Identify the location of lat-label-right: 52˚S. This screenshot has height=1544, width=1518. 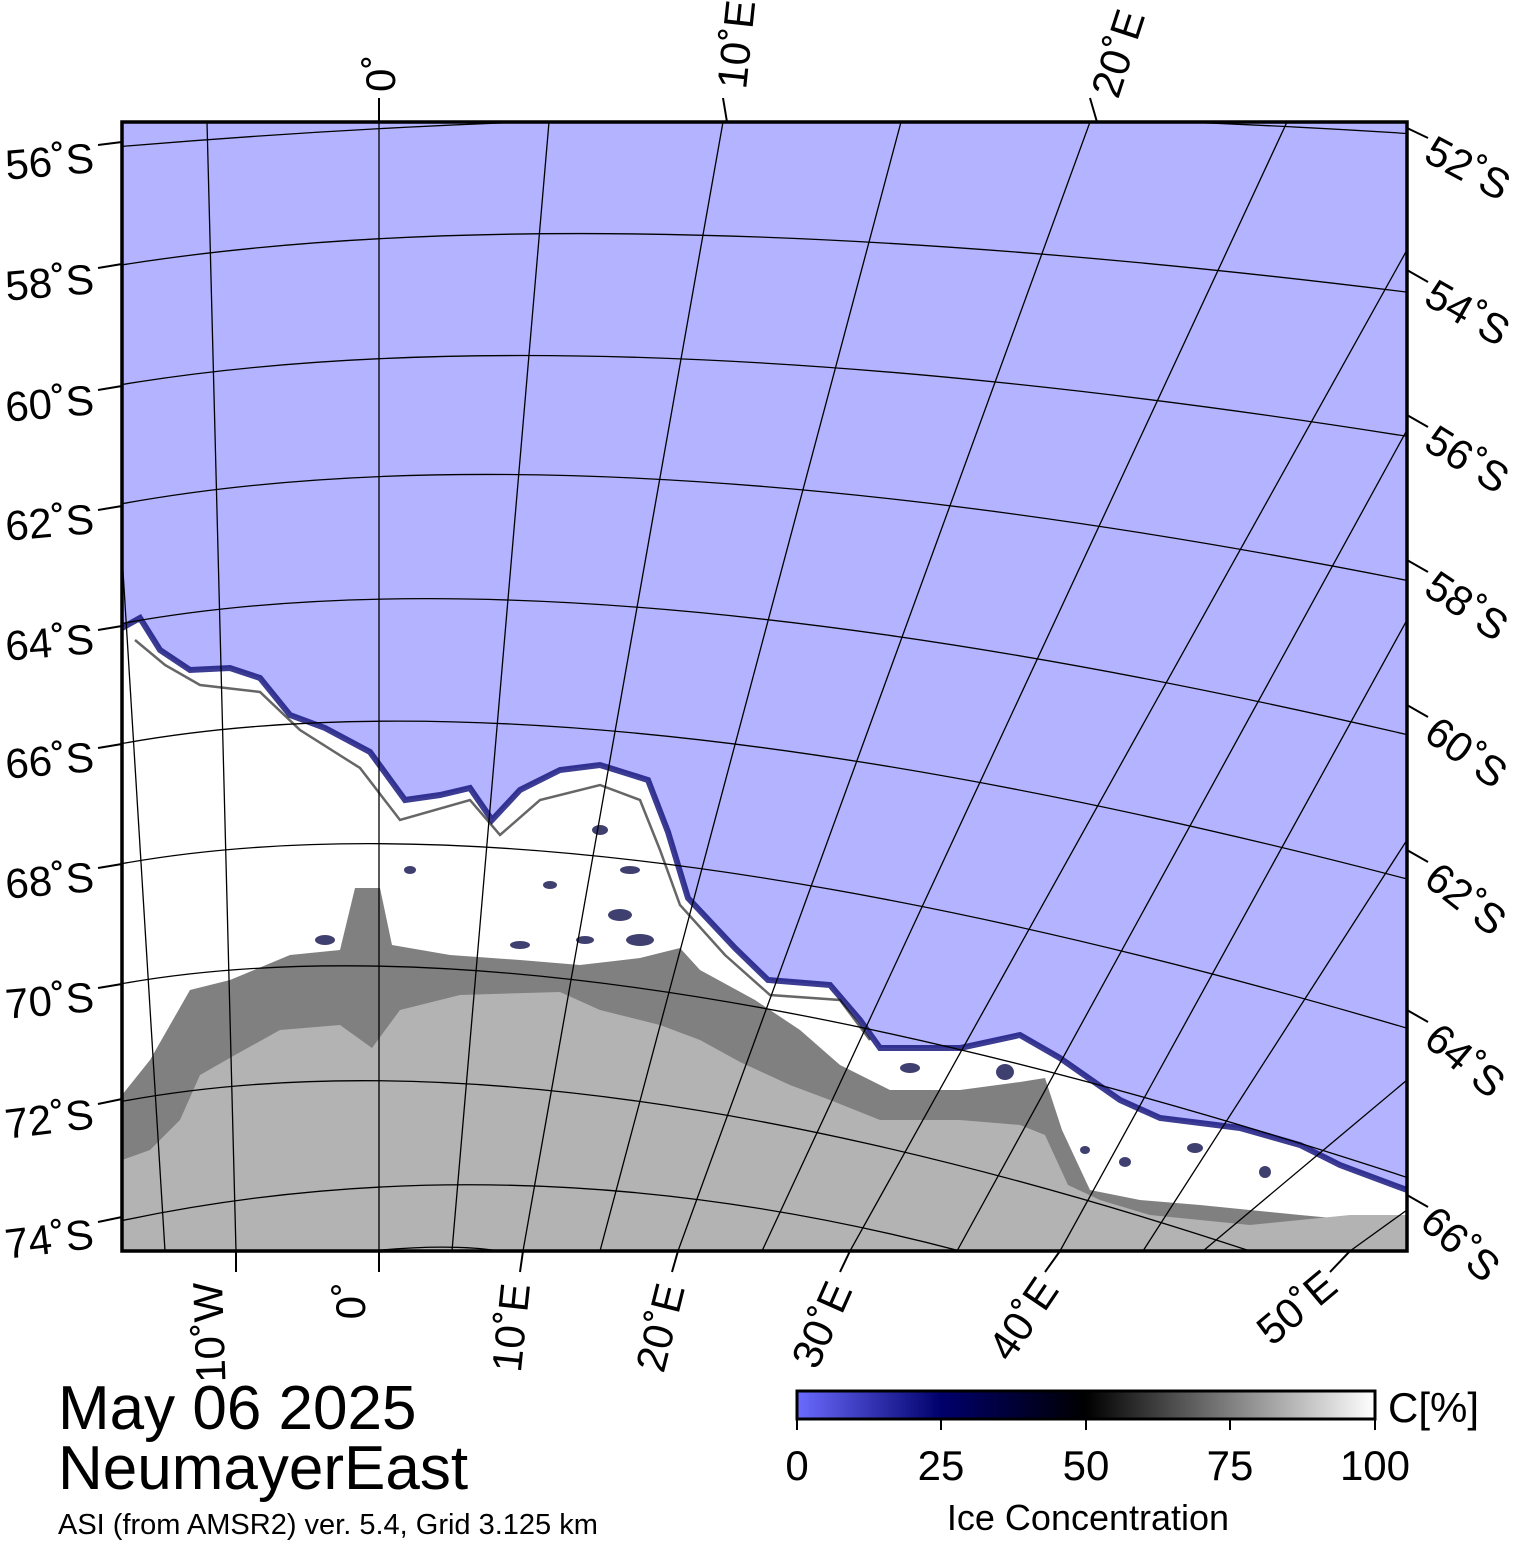
(1468, 167).